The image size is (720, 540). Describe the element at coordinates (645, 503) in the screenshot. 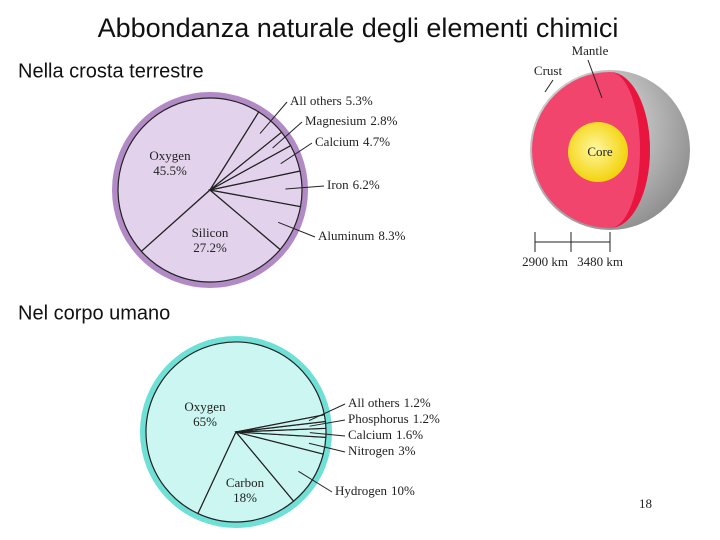

I see `page-number: 18` at that location.